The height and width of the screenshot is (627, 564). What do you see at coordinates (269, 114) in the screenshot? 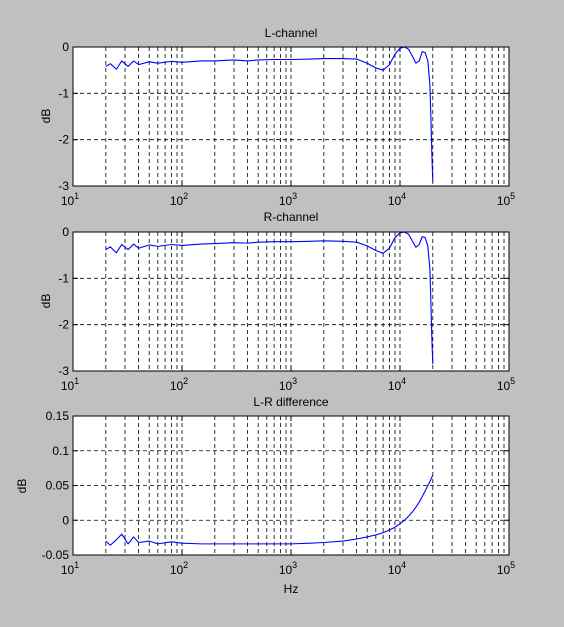
I see `l-channel-trace` at bounding box center [269, 114].